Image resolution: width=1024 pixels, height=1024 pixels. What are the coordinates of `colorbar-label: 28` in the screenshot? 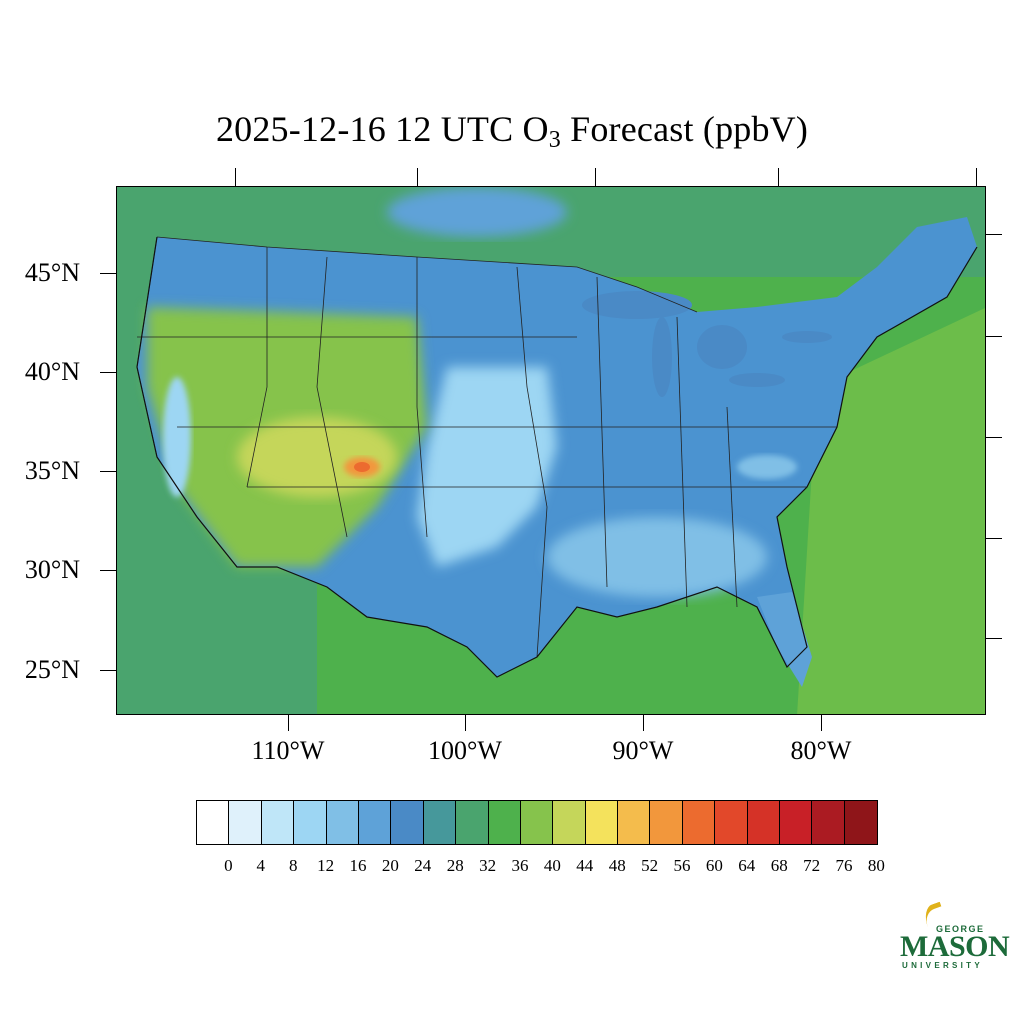 It's located at (455, 865).